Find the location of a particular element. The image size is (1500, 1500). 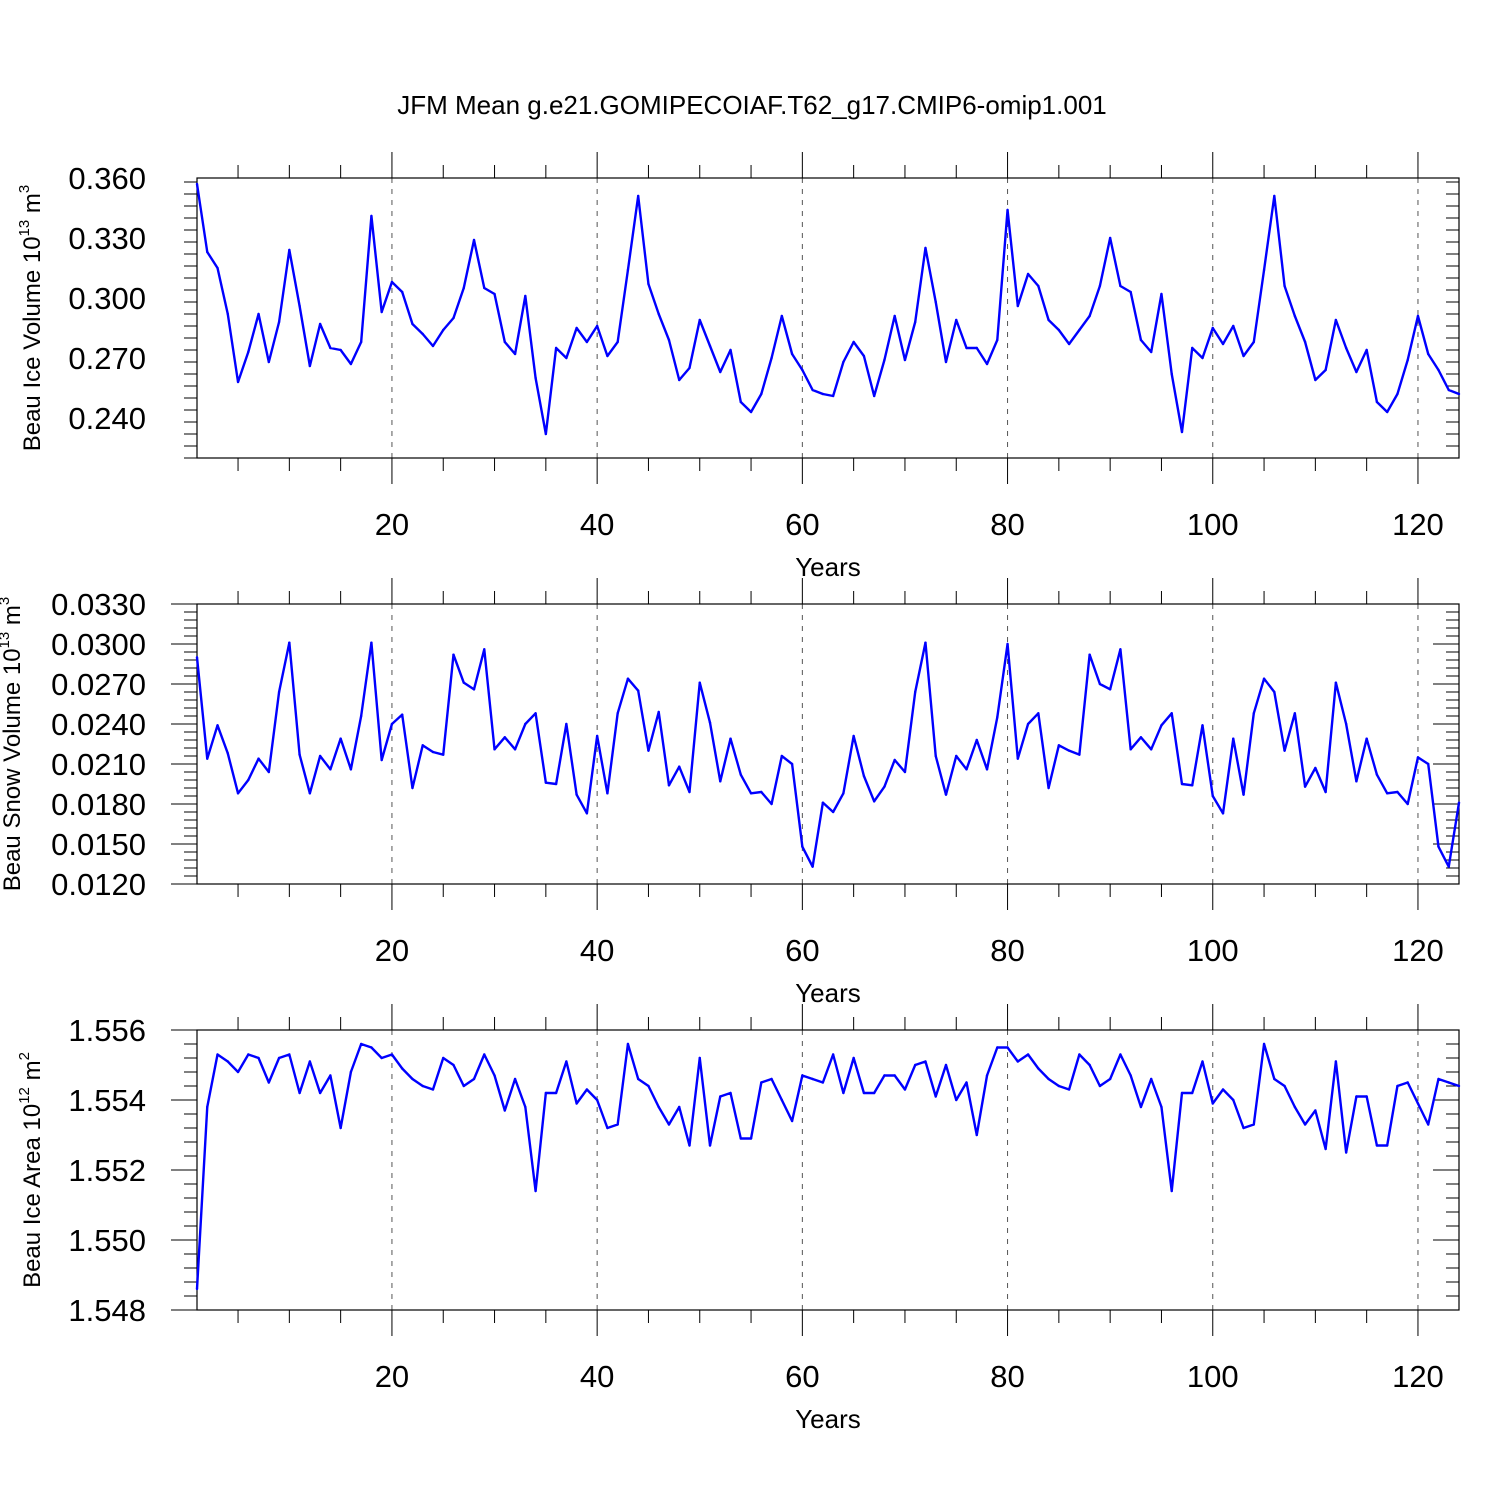

x-tick-label: 60 is located at coordinates (802, 1376).